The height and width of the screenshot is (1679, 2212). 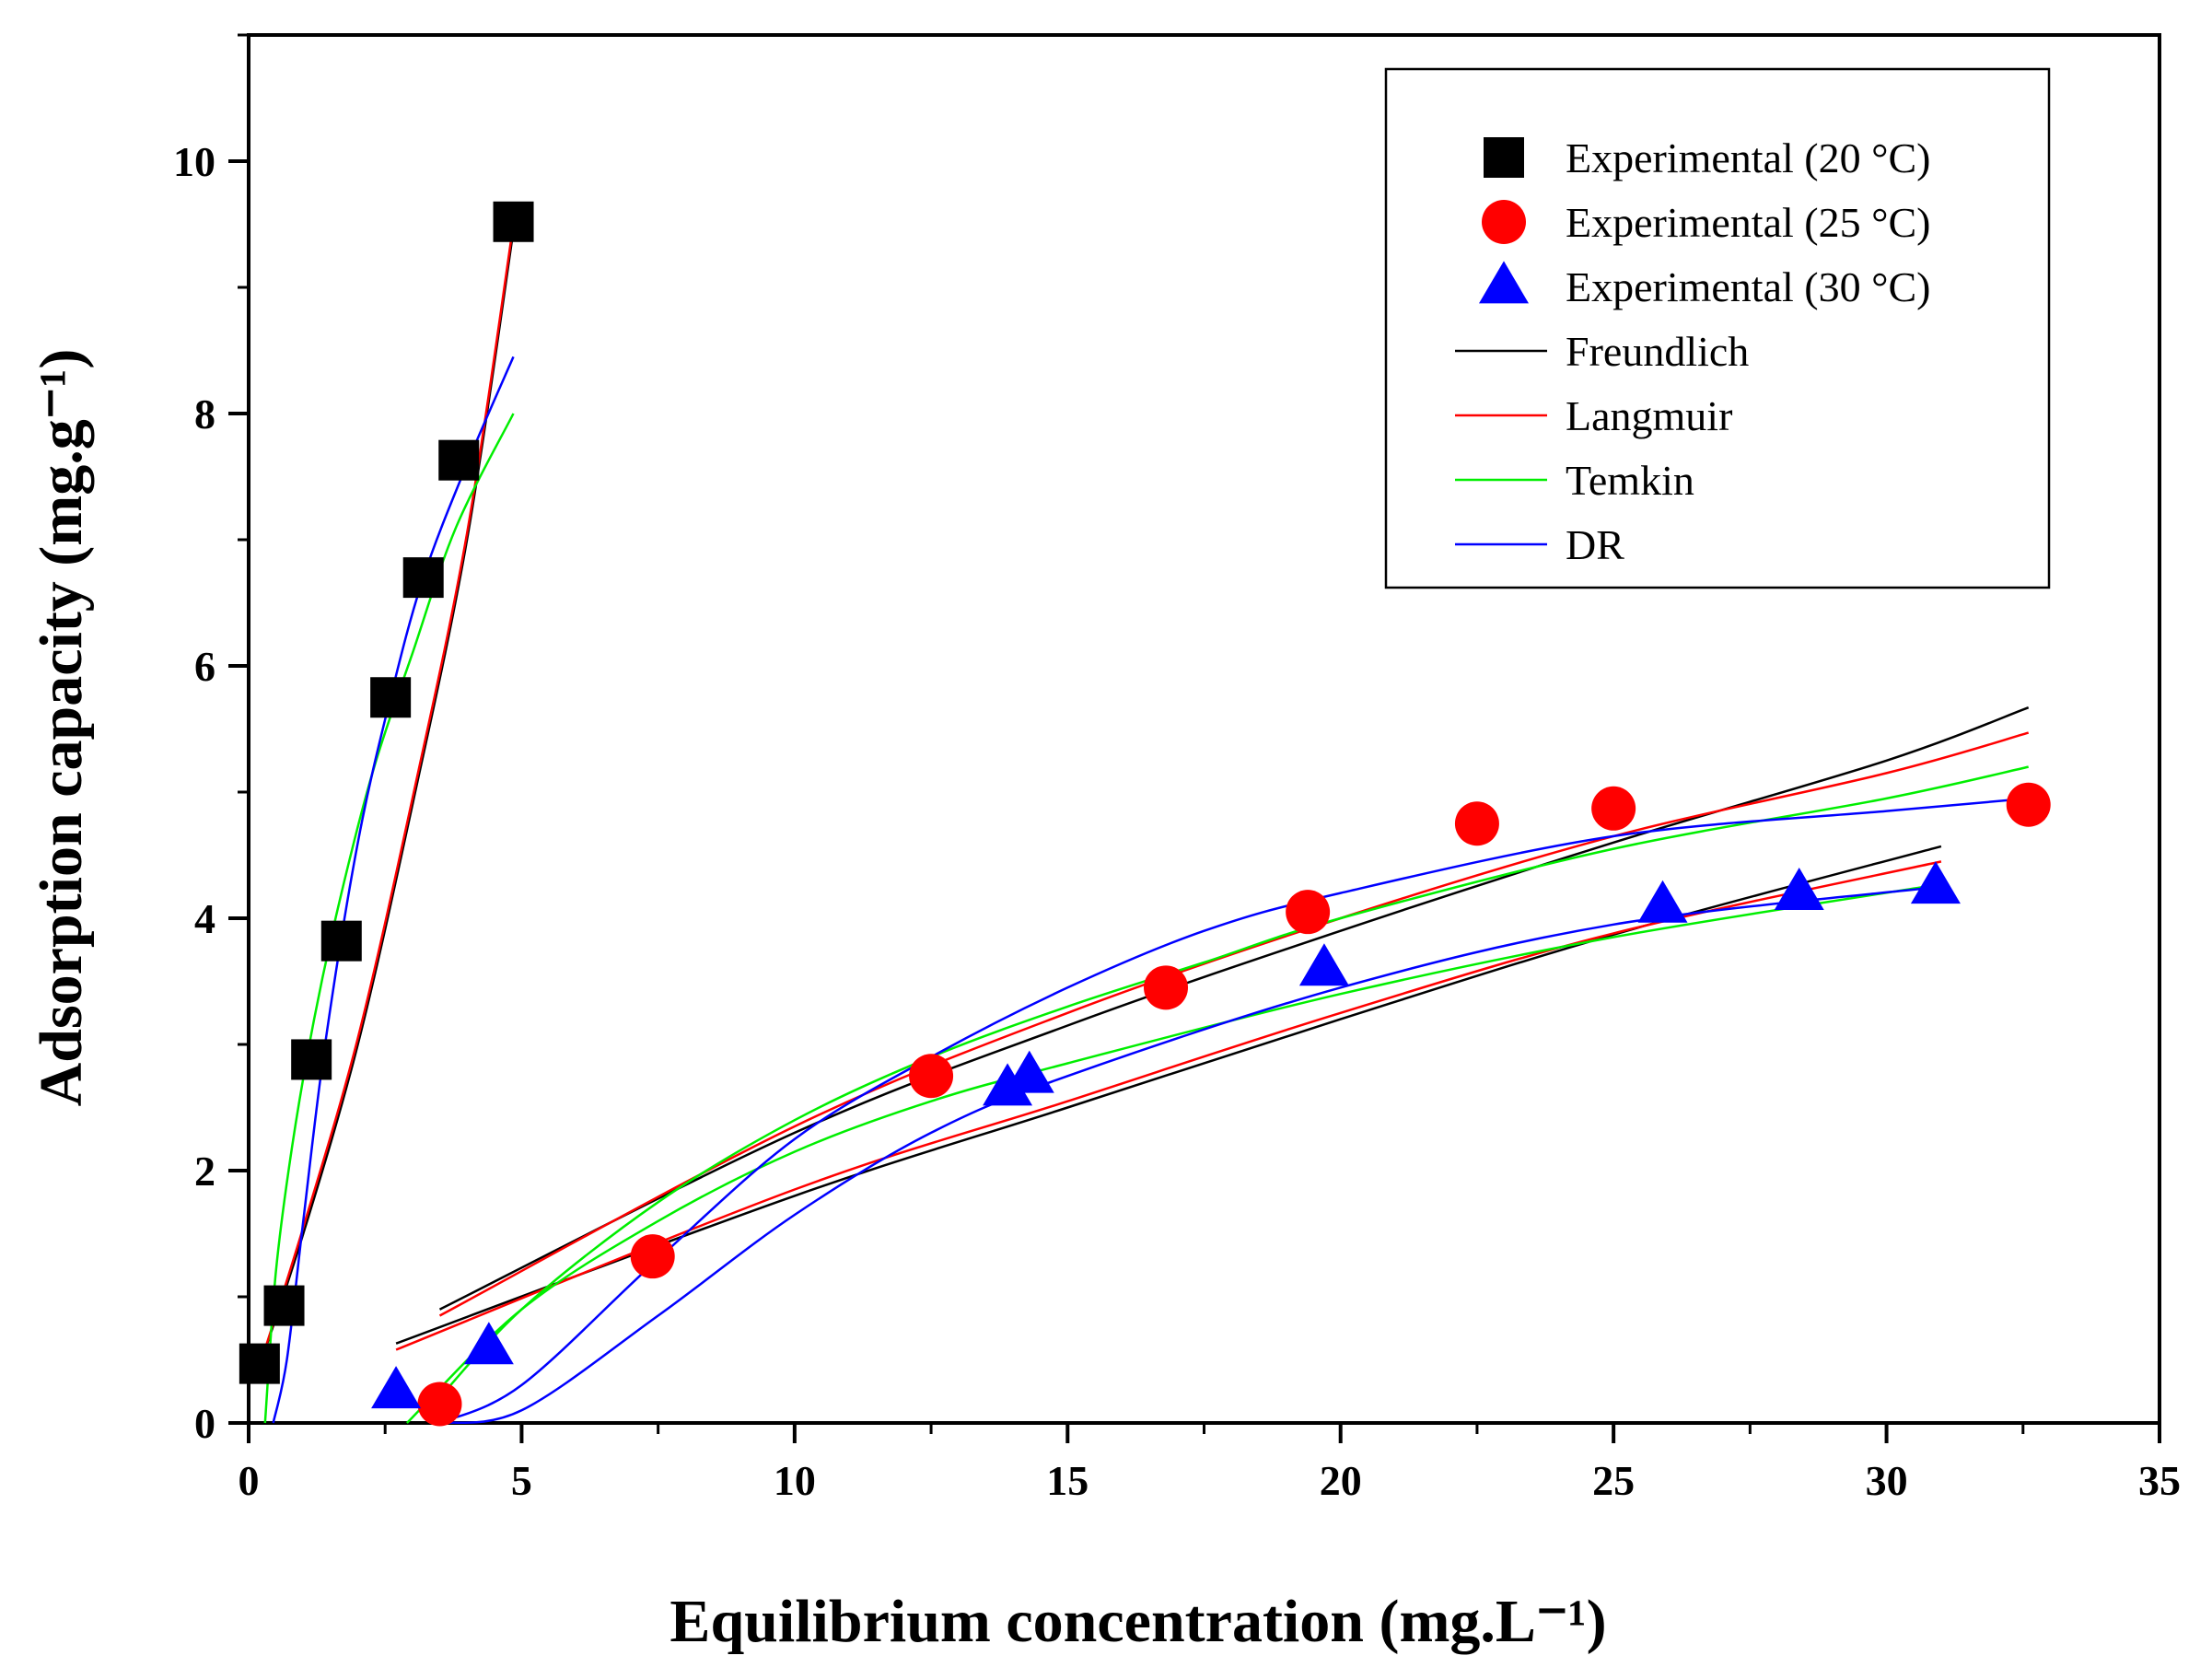 I want to click on legend-marker-experimental-25-c, so click(x=1504, y=222).